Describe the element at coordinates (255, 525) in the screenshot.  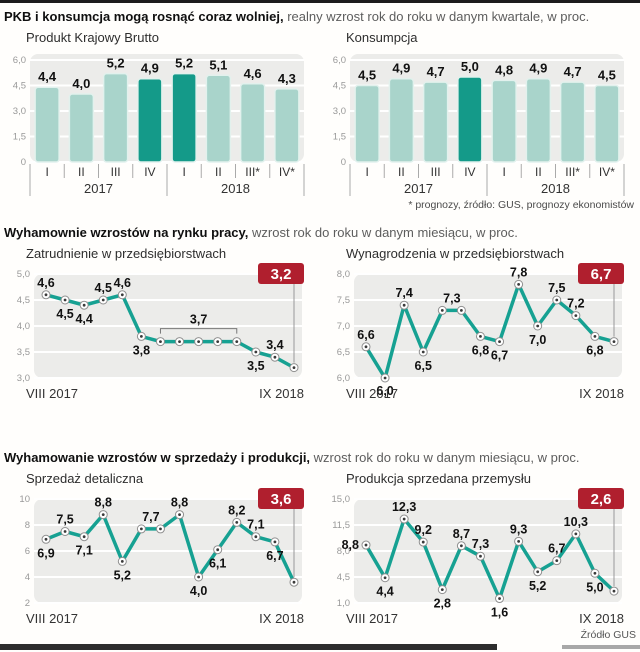
I see `svg-text: 7,1` at that location.